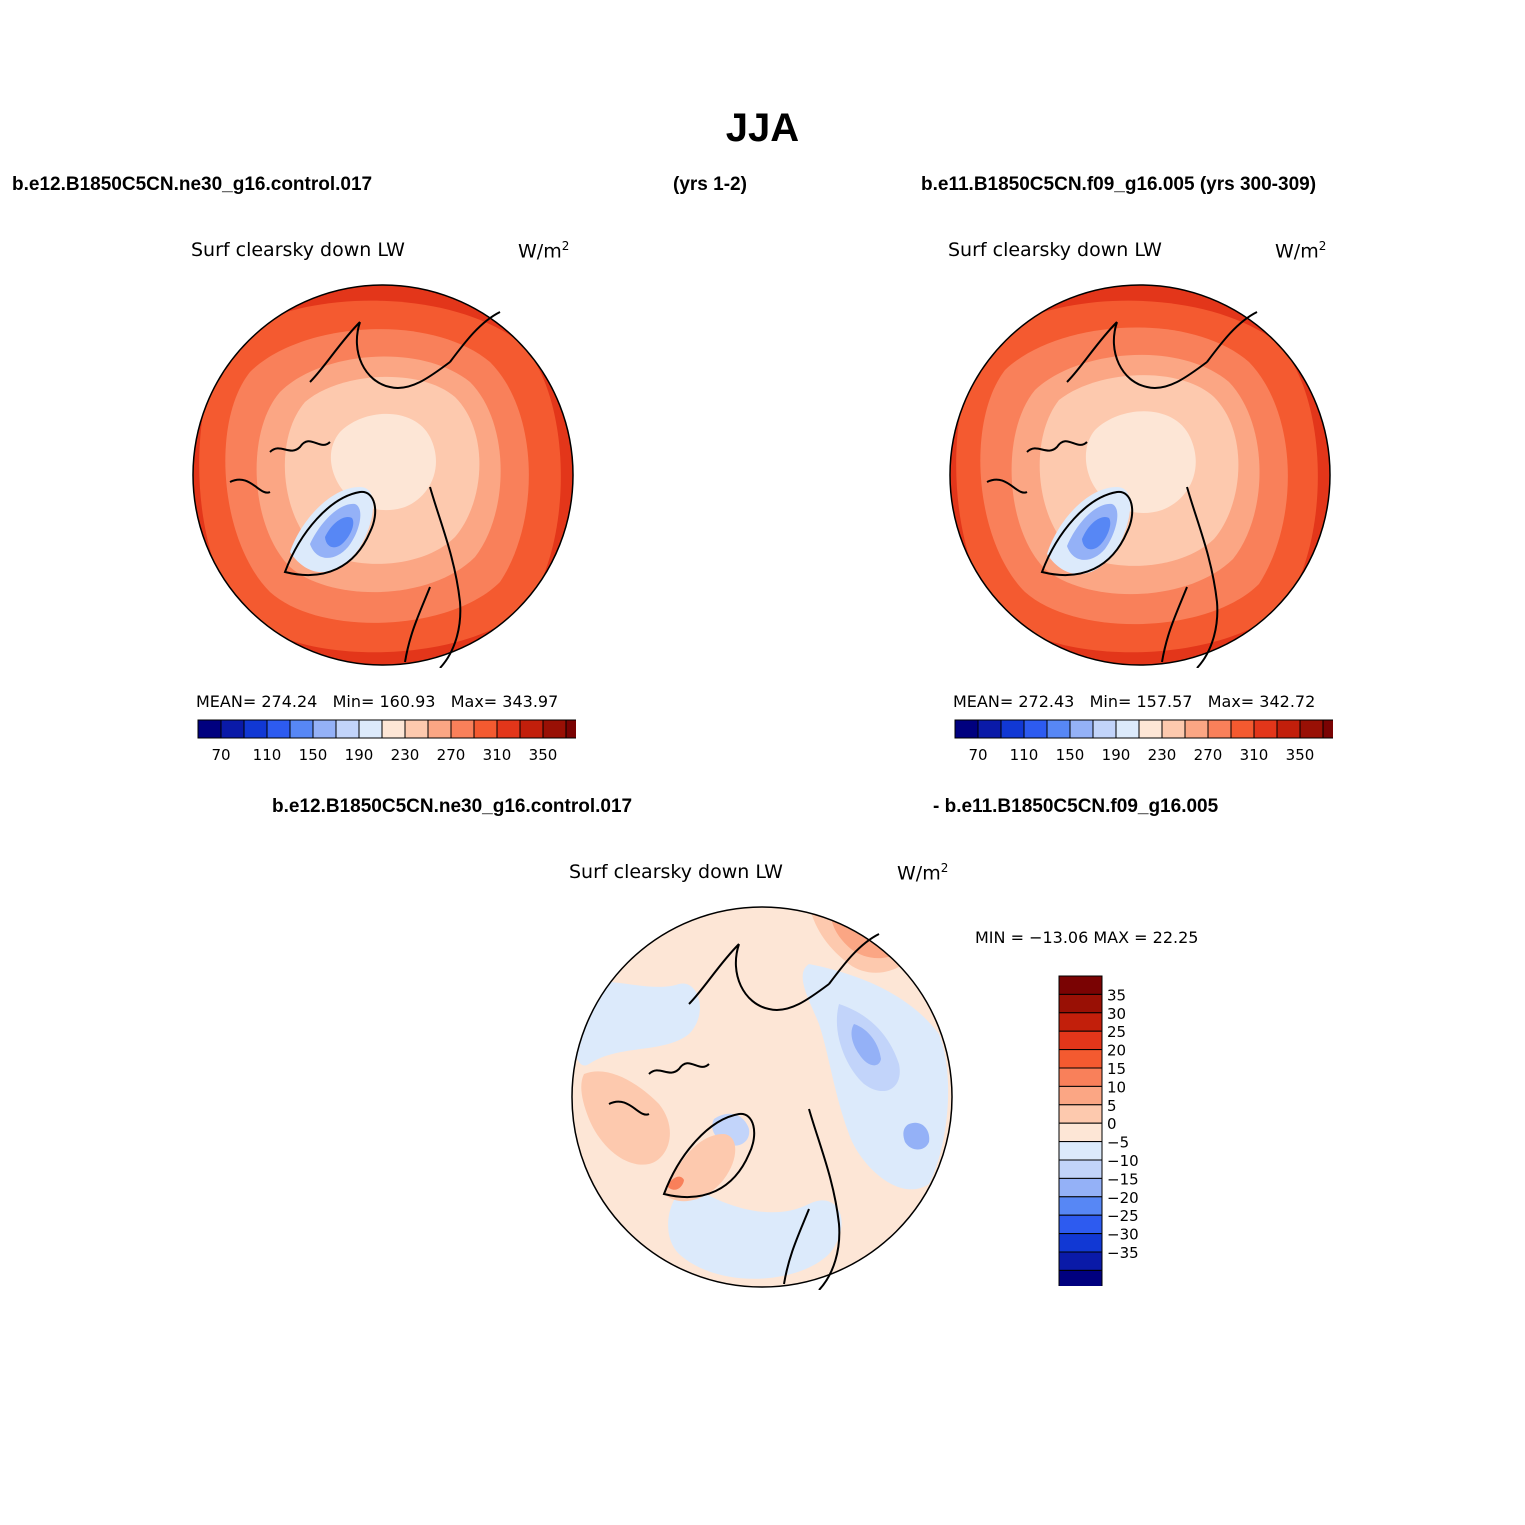 This screenshot has height=1525, width=1525. I want to click on colorbar-tick-label: 350, so click(1300, 755).